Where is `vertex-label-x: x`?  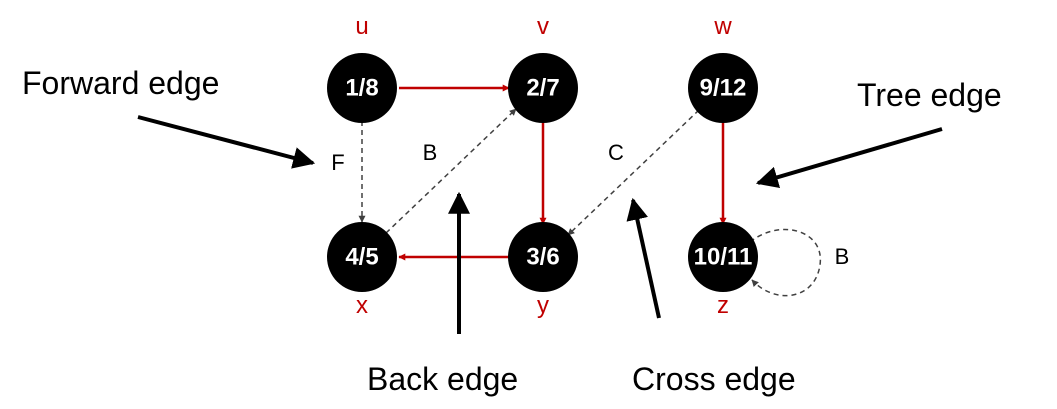 vertex-label-x: x is located at coordinates (362, 305).